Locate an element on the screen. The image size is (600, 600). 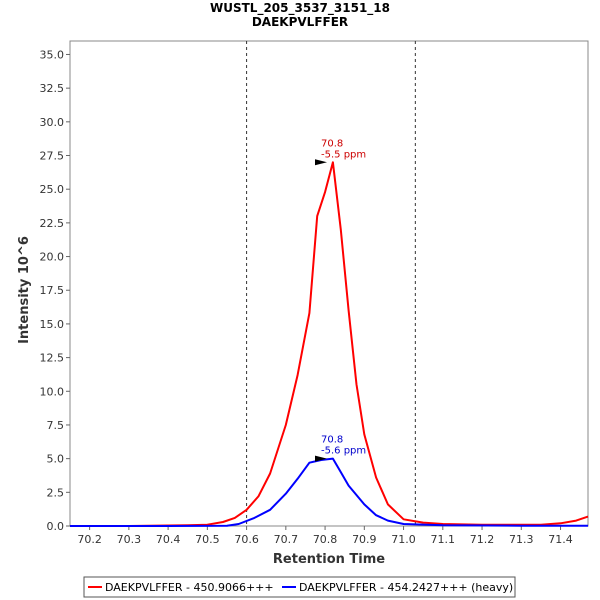
x-tick-label: 71.2 is located at coordinates (482, 539).